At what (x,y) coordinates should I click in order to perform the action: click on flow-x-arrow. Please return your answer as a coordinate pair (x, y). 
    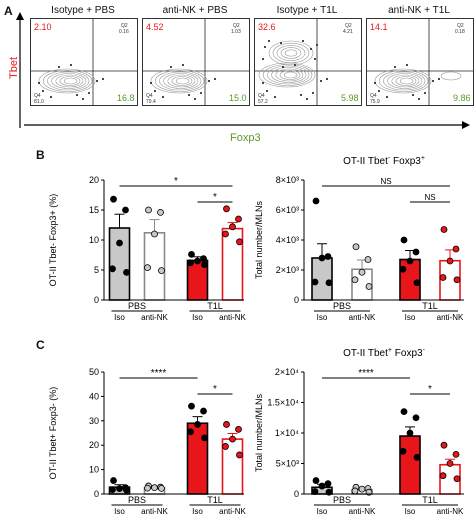
    Looking at the image, I should click on (247, 125).